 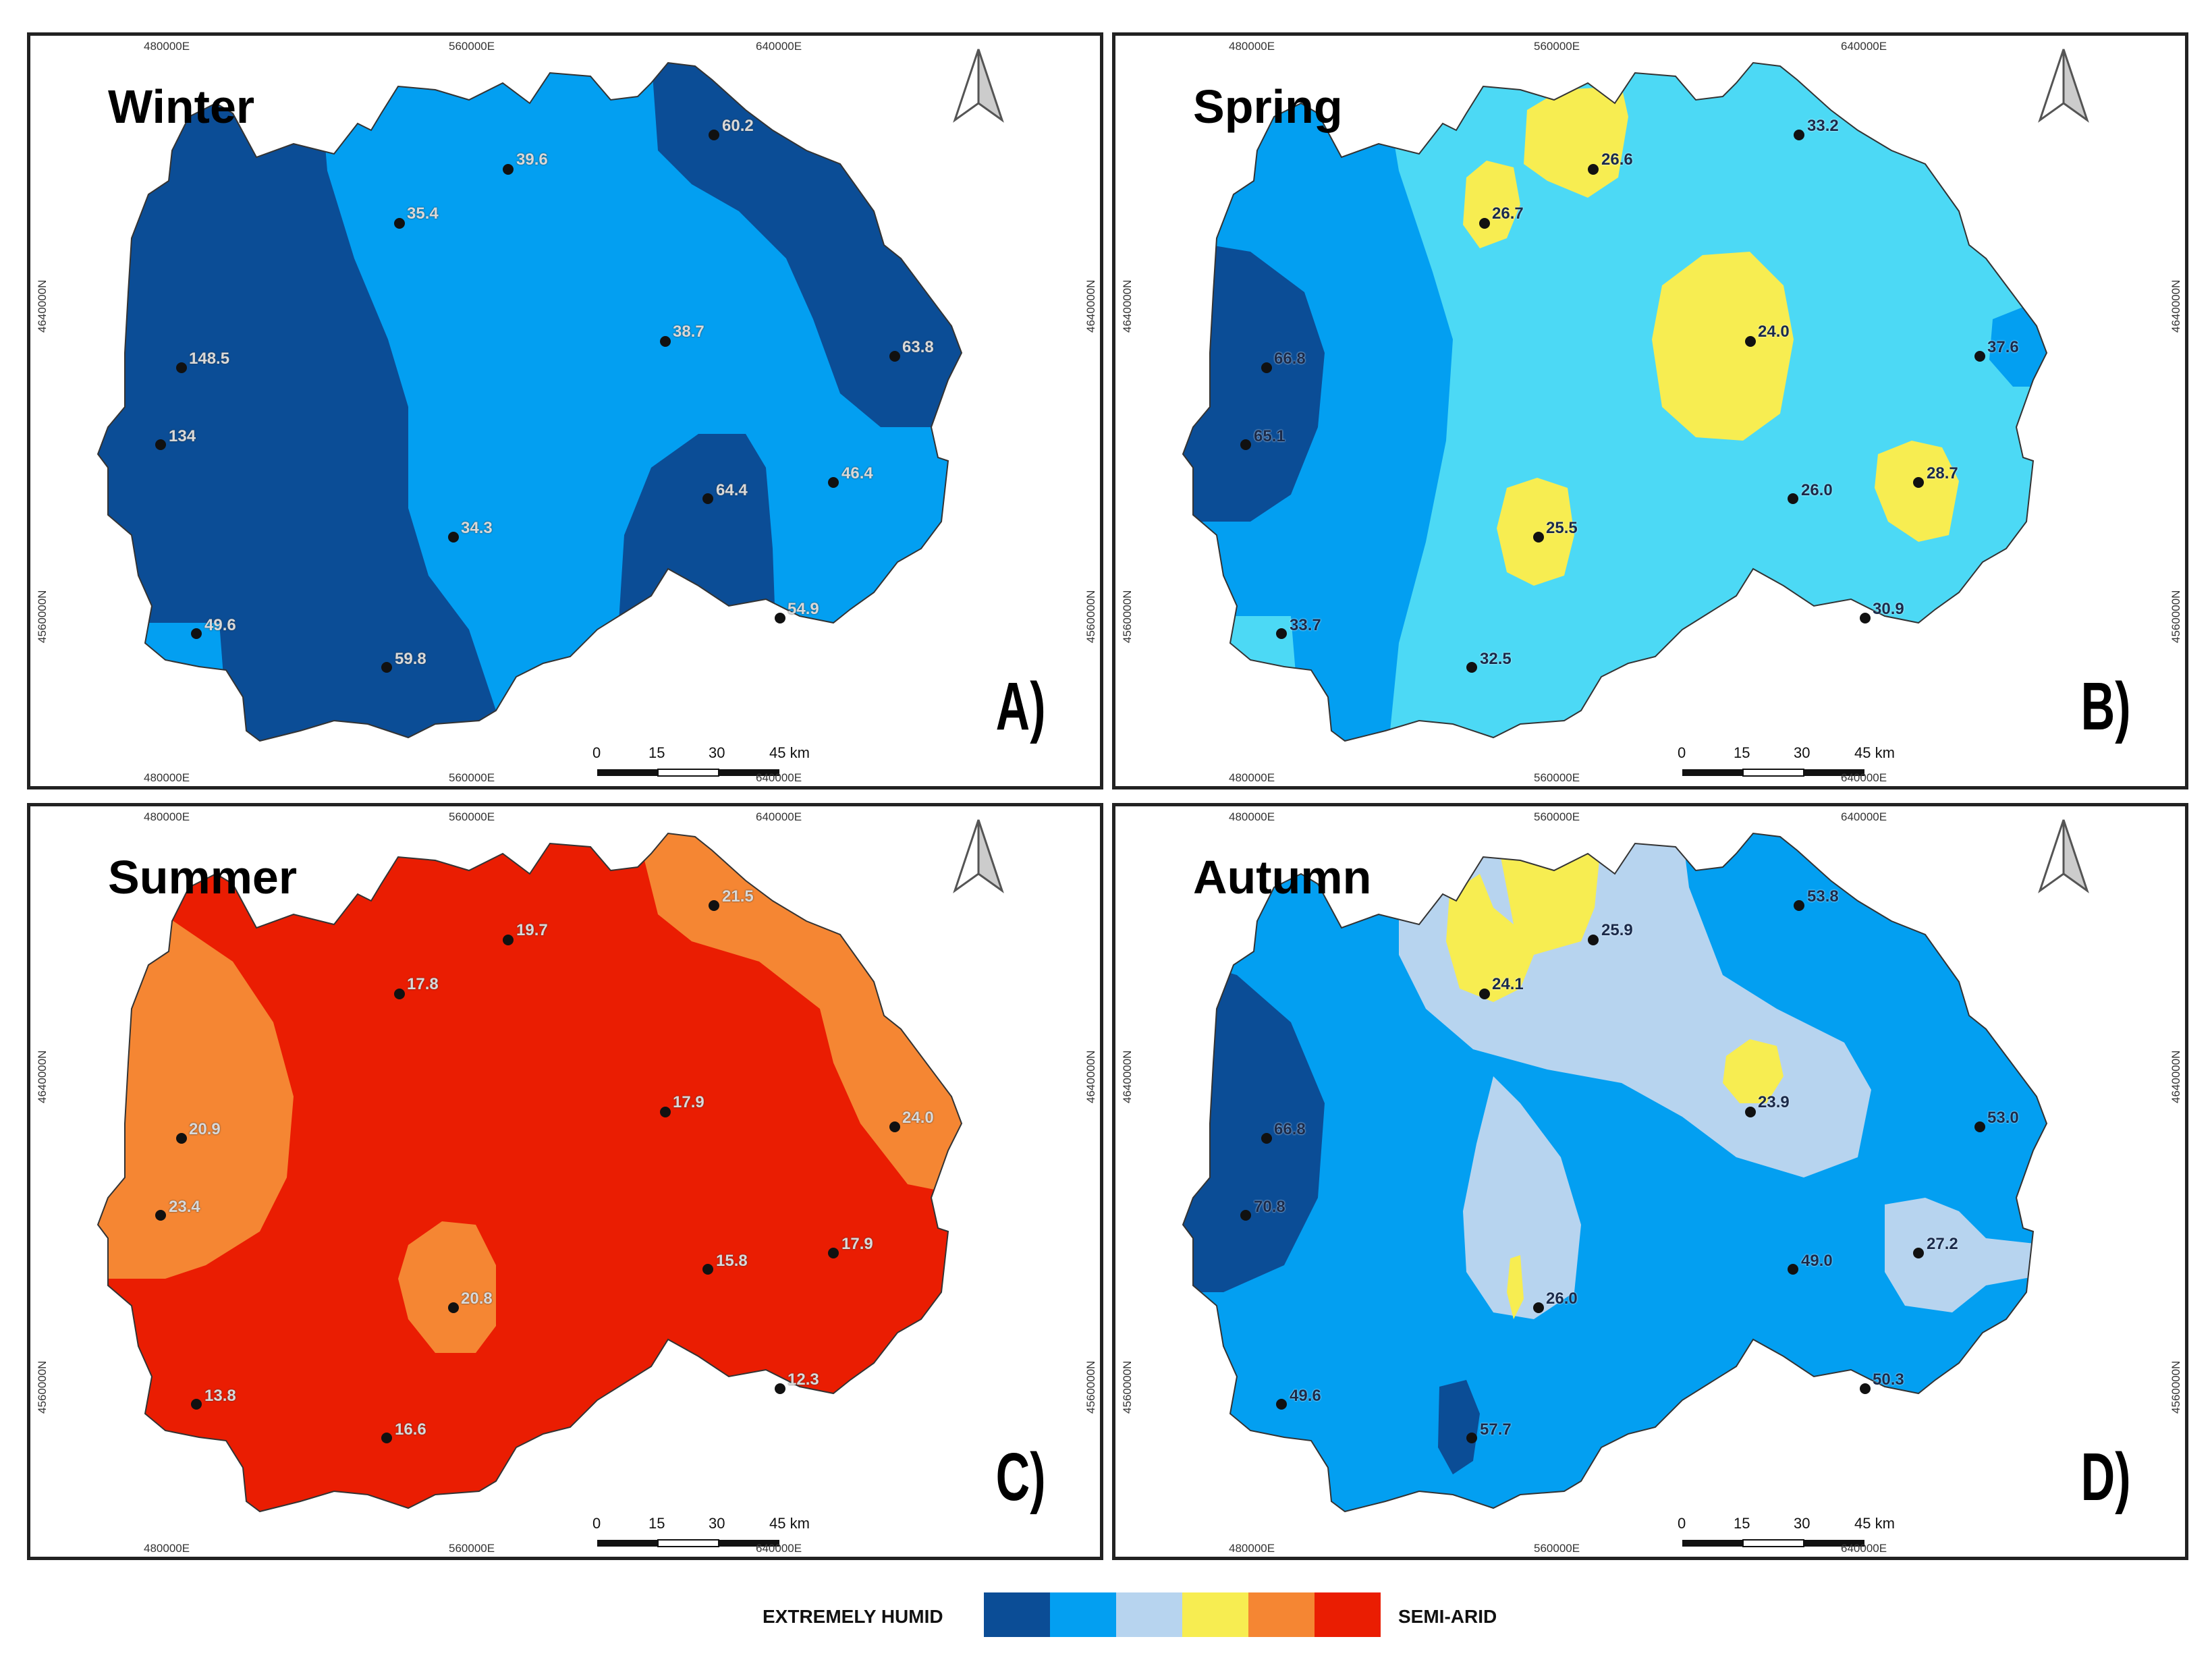 I want to click on panel-letter: D), so click(x=2106, y=1477).